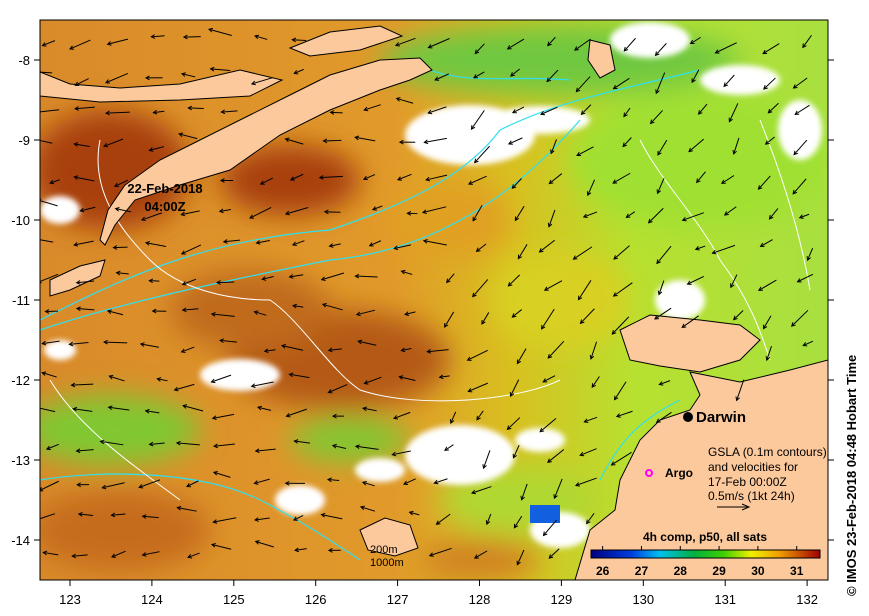  I want to click on tiwi-islands, so click(690, 343).